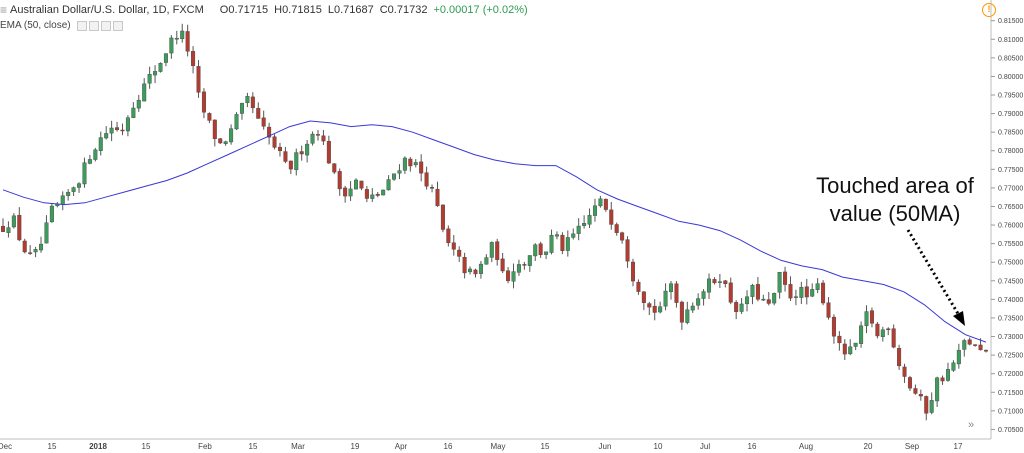 Image resolution: width=1024 pixels, height=453 pixels. What do you see at coordinates (895, 213) in the screenshot?
I see `annotation-line-2: value (50MA)` at bounding box center [895, 213].